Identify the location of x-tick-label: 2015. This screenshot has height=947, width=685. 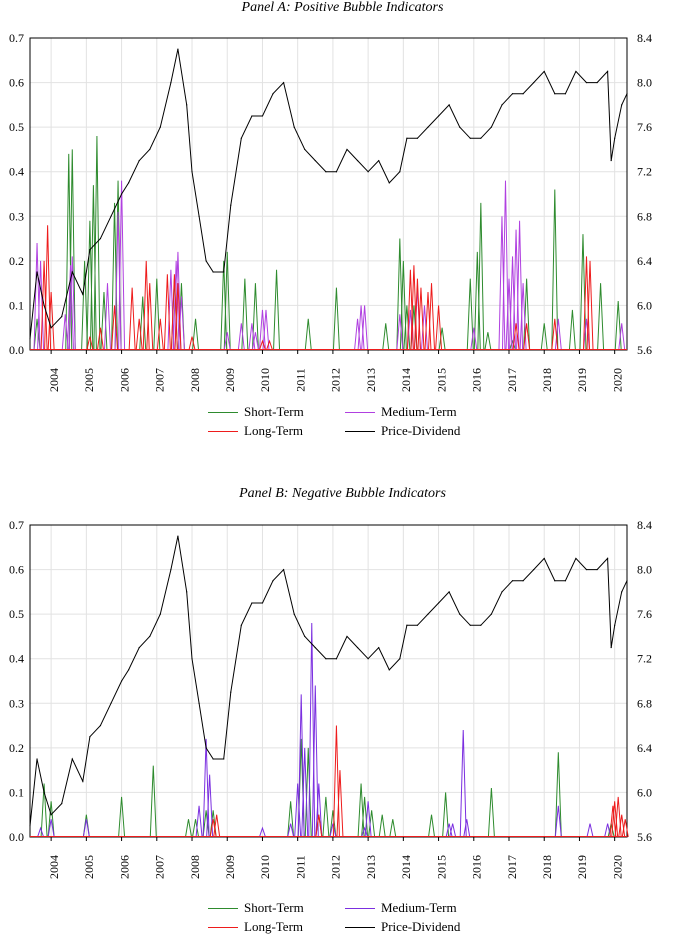
(441, 380).